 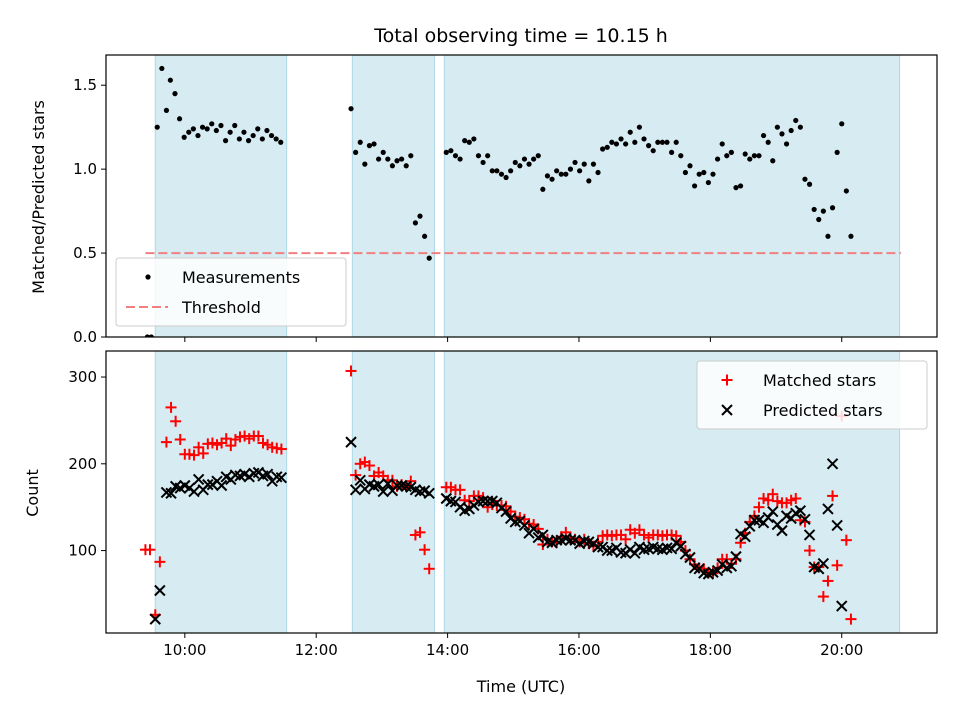 What do you see at coordinates (85, 169) in the screenshot?
I see `y-tick-label: 1.0` at bounding box center [85, 169].